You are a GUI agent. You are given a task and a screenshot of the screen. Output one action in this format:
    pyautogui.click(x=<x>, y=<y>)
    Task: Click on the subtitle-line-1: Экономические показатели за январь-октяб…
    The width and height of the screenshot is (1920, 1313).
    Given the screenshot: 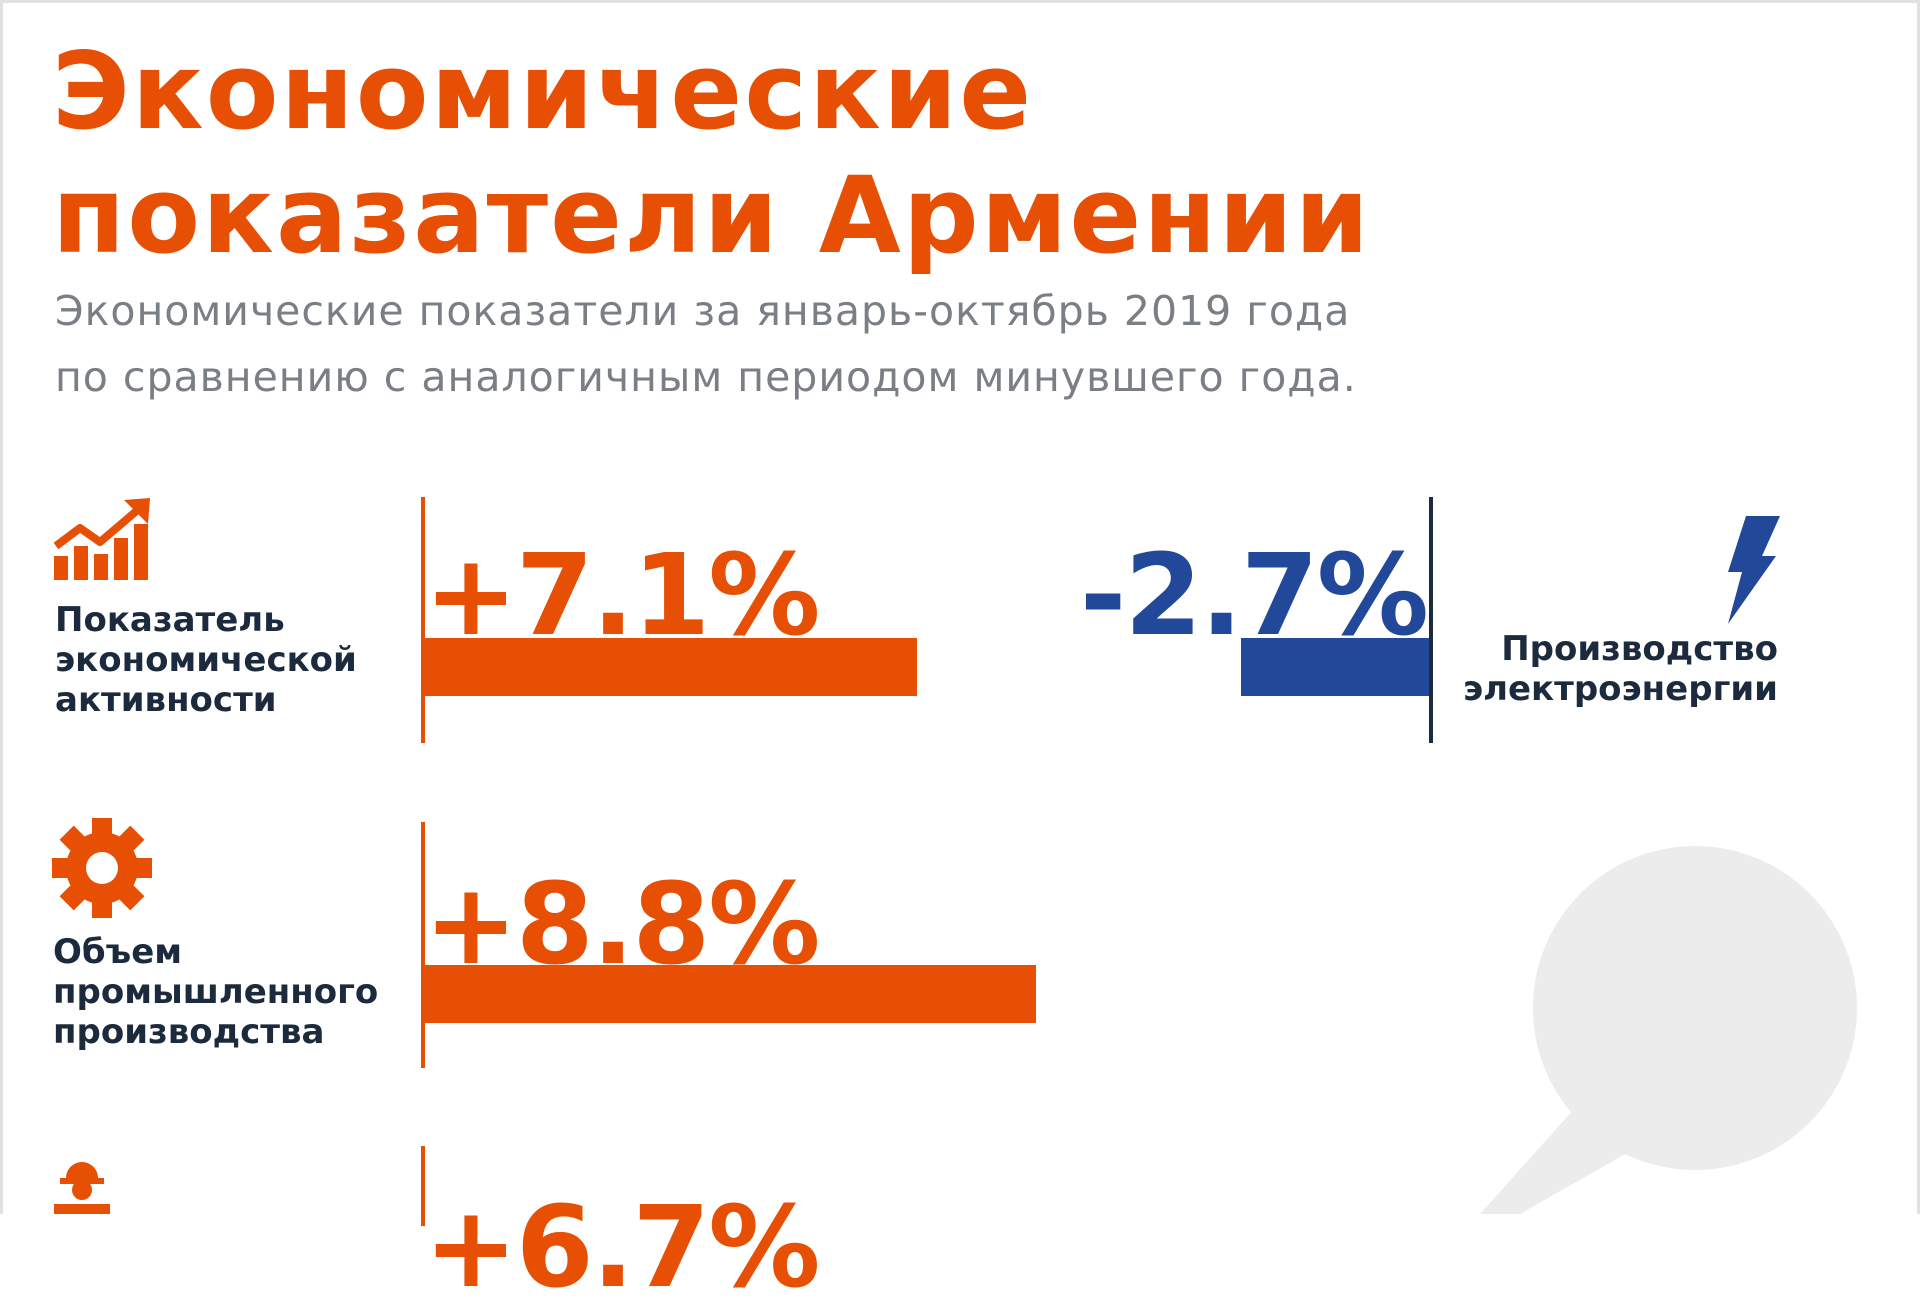 What is the action you would take?
    pyautogui.click(x=703, y=311)
    